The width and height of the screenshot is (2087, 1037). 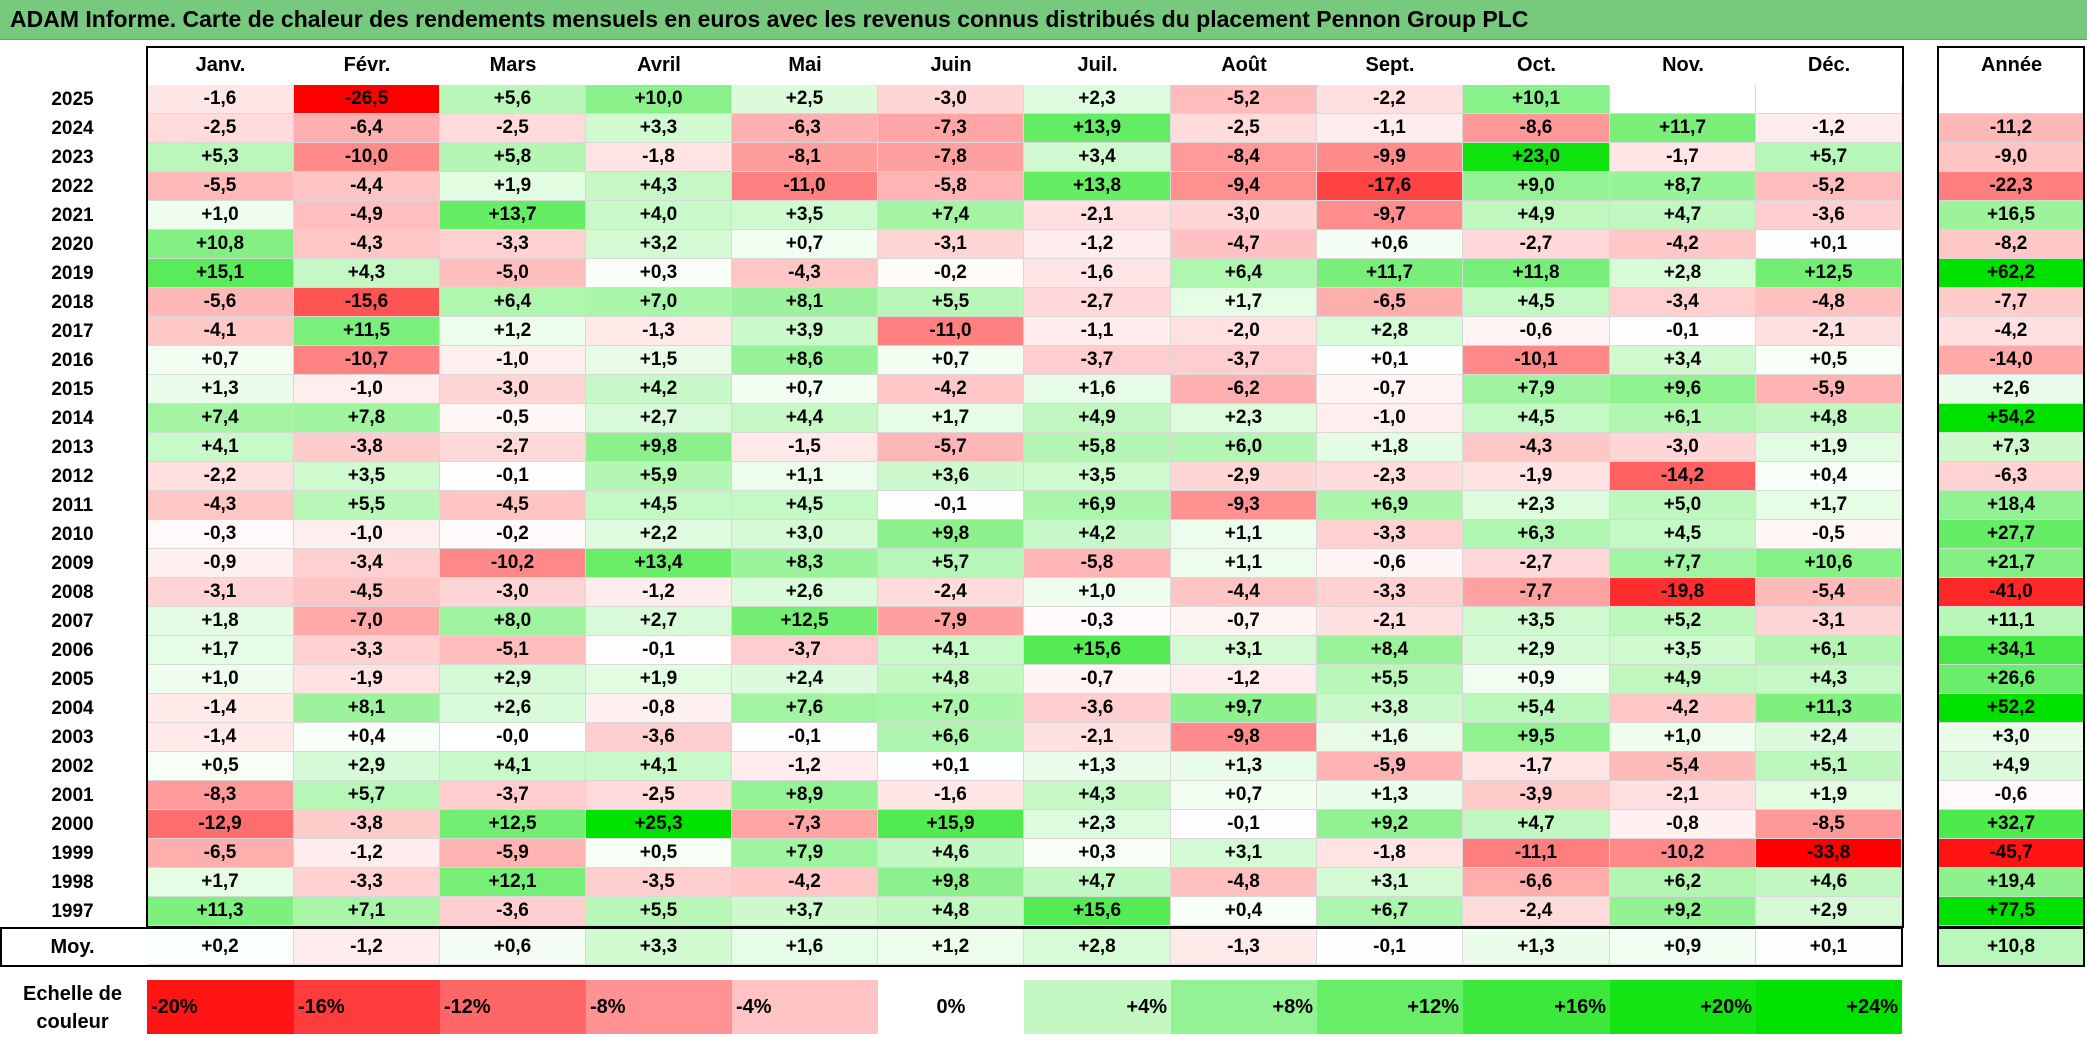 I want to click on heatmap-cell: -0,8, so click(x=659, y=708).